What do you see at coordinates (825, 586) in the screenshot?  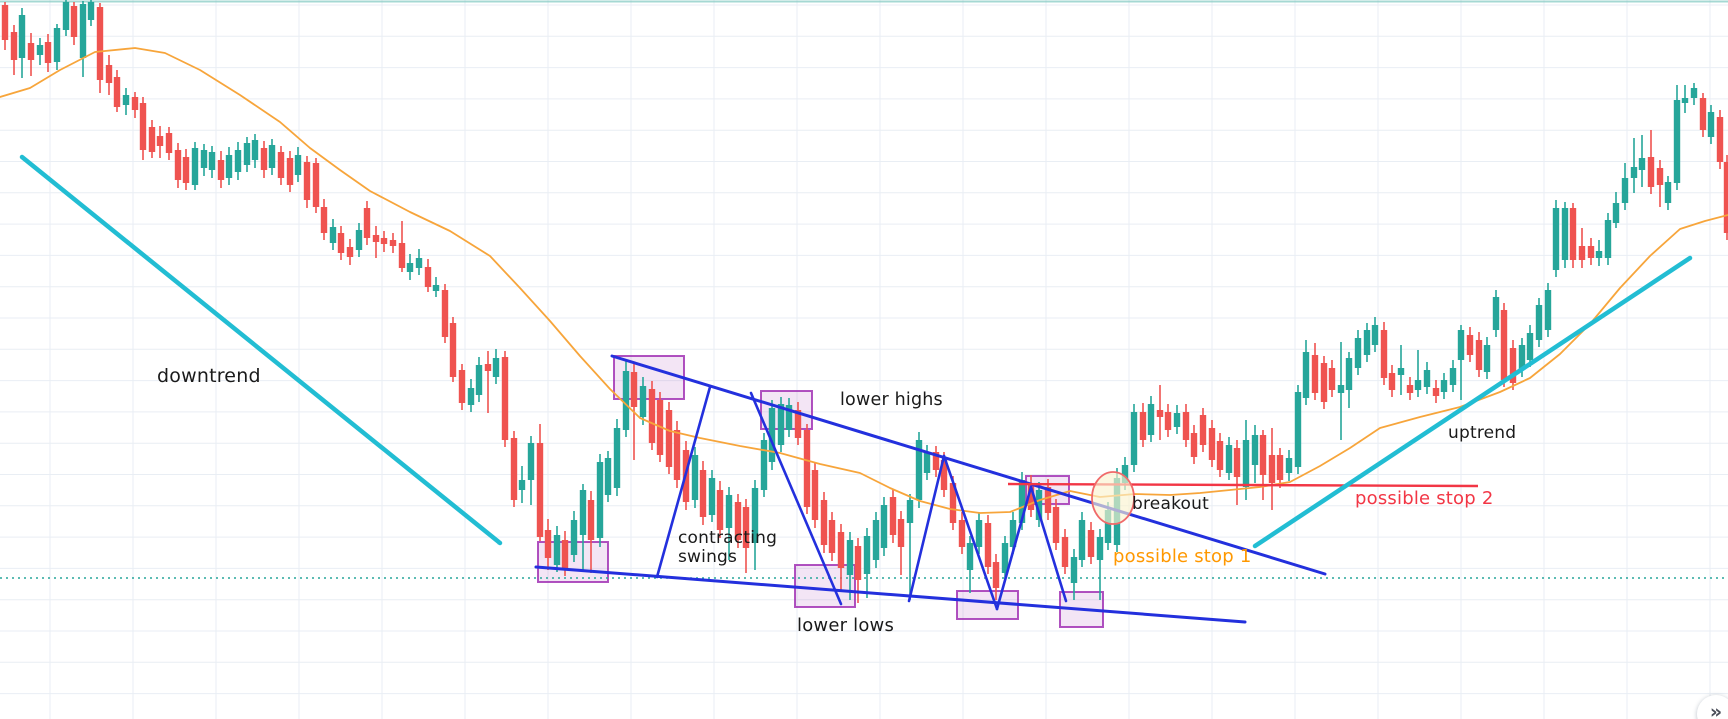 I see `swing-box` at bounding box center [825, 586].